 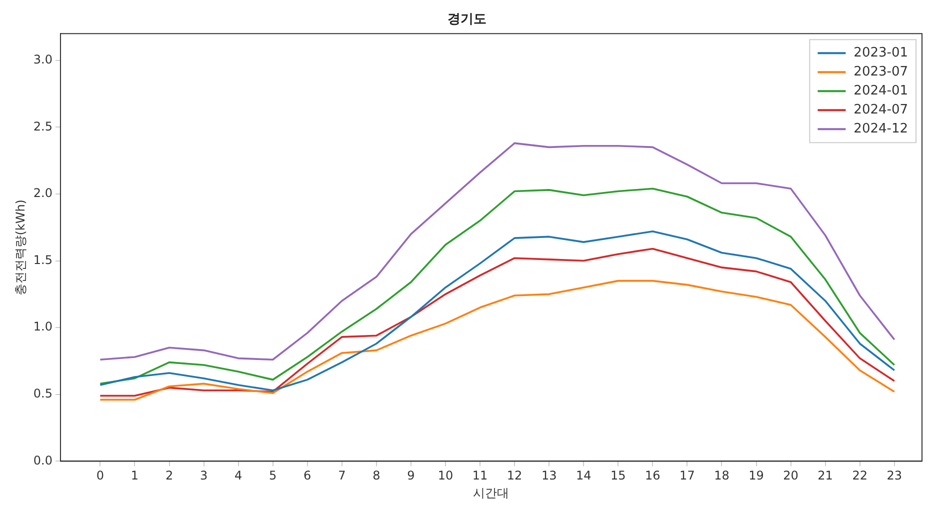 What do you see at coordinates (881, 128) in the screenshot?
I see `legend-label: 2024-12` at bounding box center [881, 128].